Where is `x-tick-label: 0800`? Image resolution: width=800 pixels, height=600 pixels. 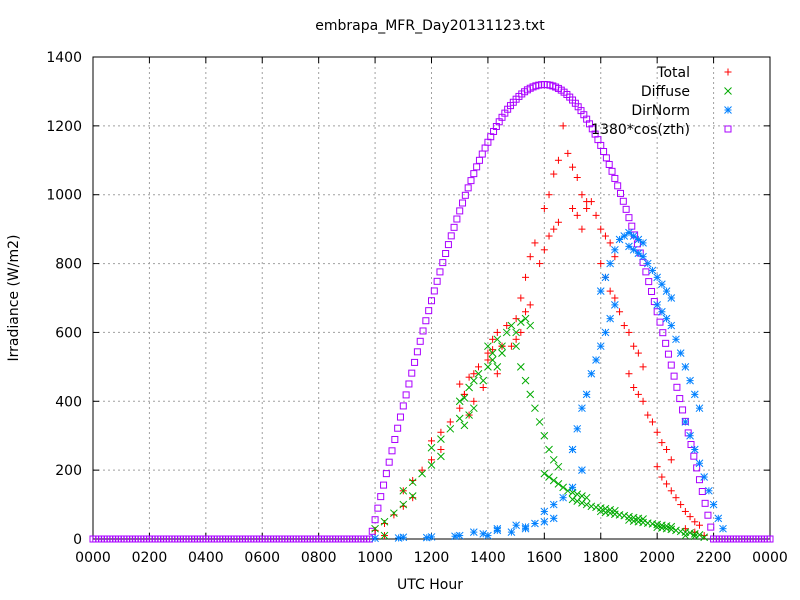
x-tick-label: 0800 is located at coordinates (319, 558).